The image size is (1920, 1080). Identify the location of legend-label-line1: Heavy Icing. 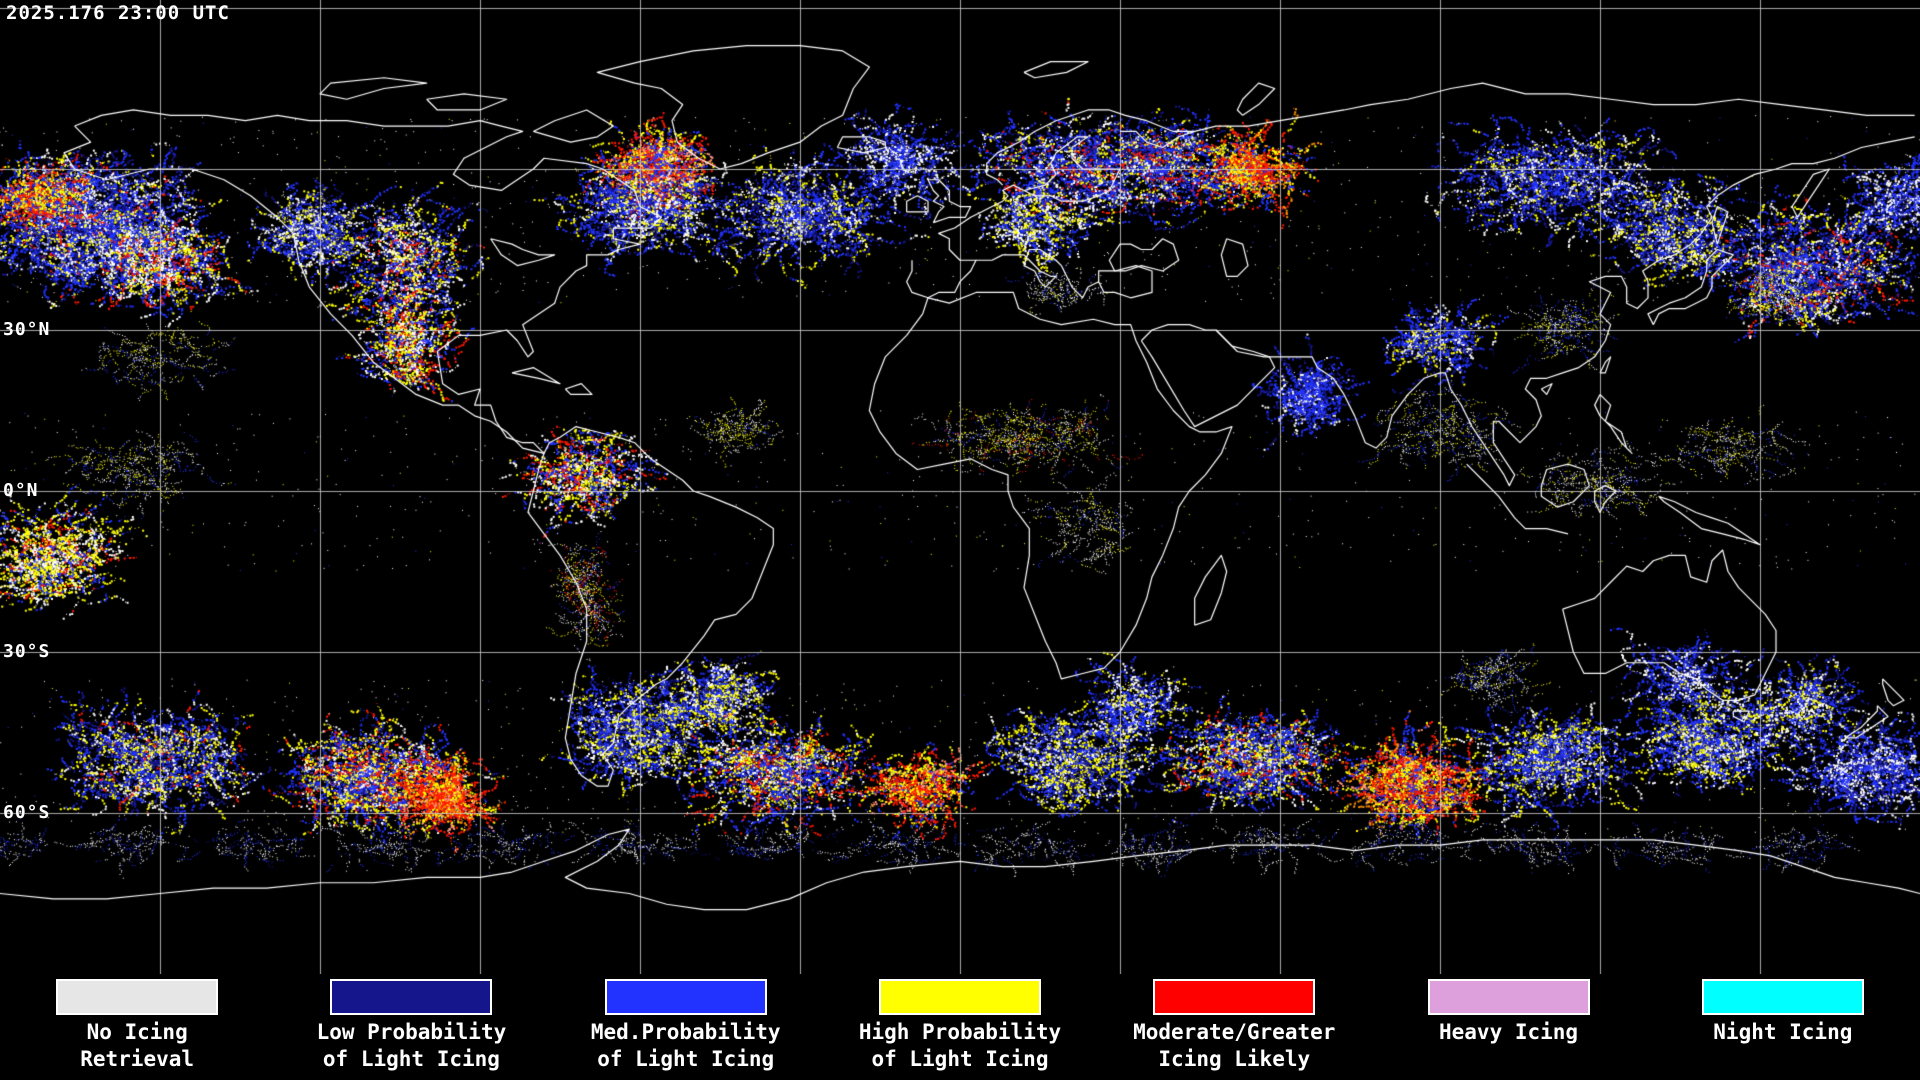
(1509, 1032).